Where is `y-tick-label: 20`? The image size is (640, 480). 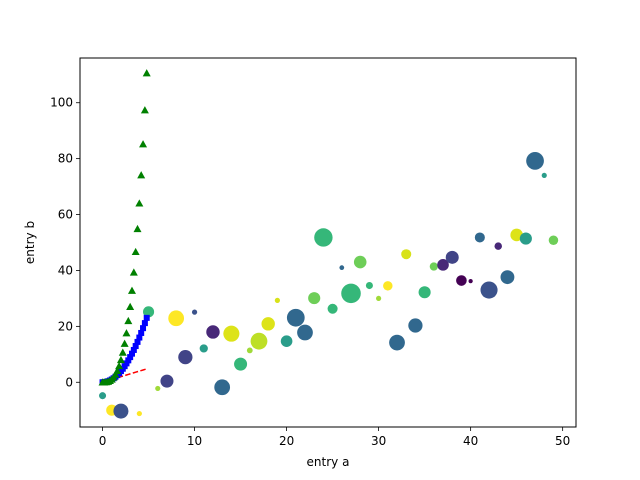
y-tick-label: 20 is located at coordinates (65, 326).